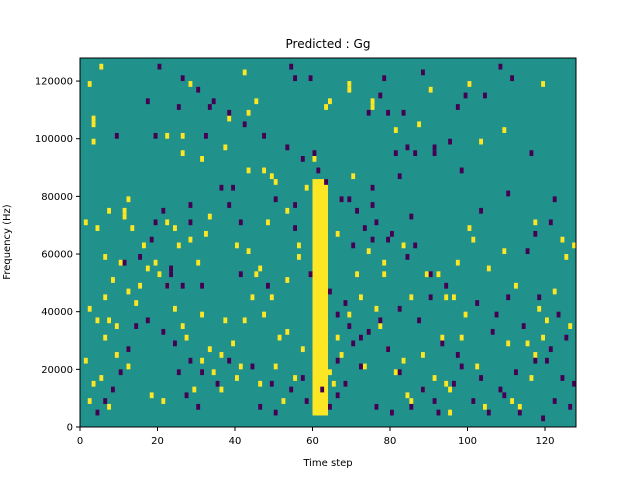 This screenshot has height=480, width=640. What do you see at coordinates (467, 441) in the screenshot?
I see `x-tick-label: 100` at bounding box center [467, 441].